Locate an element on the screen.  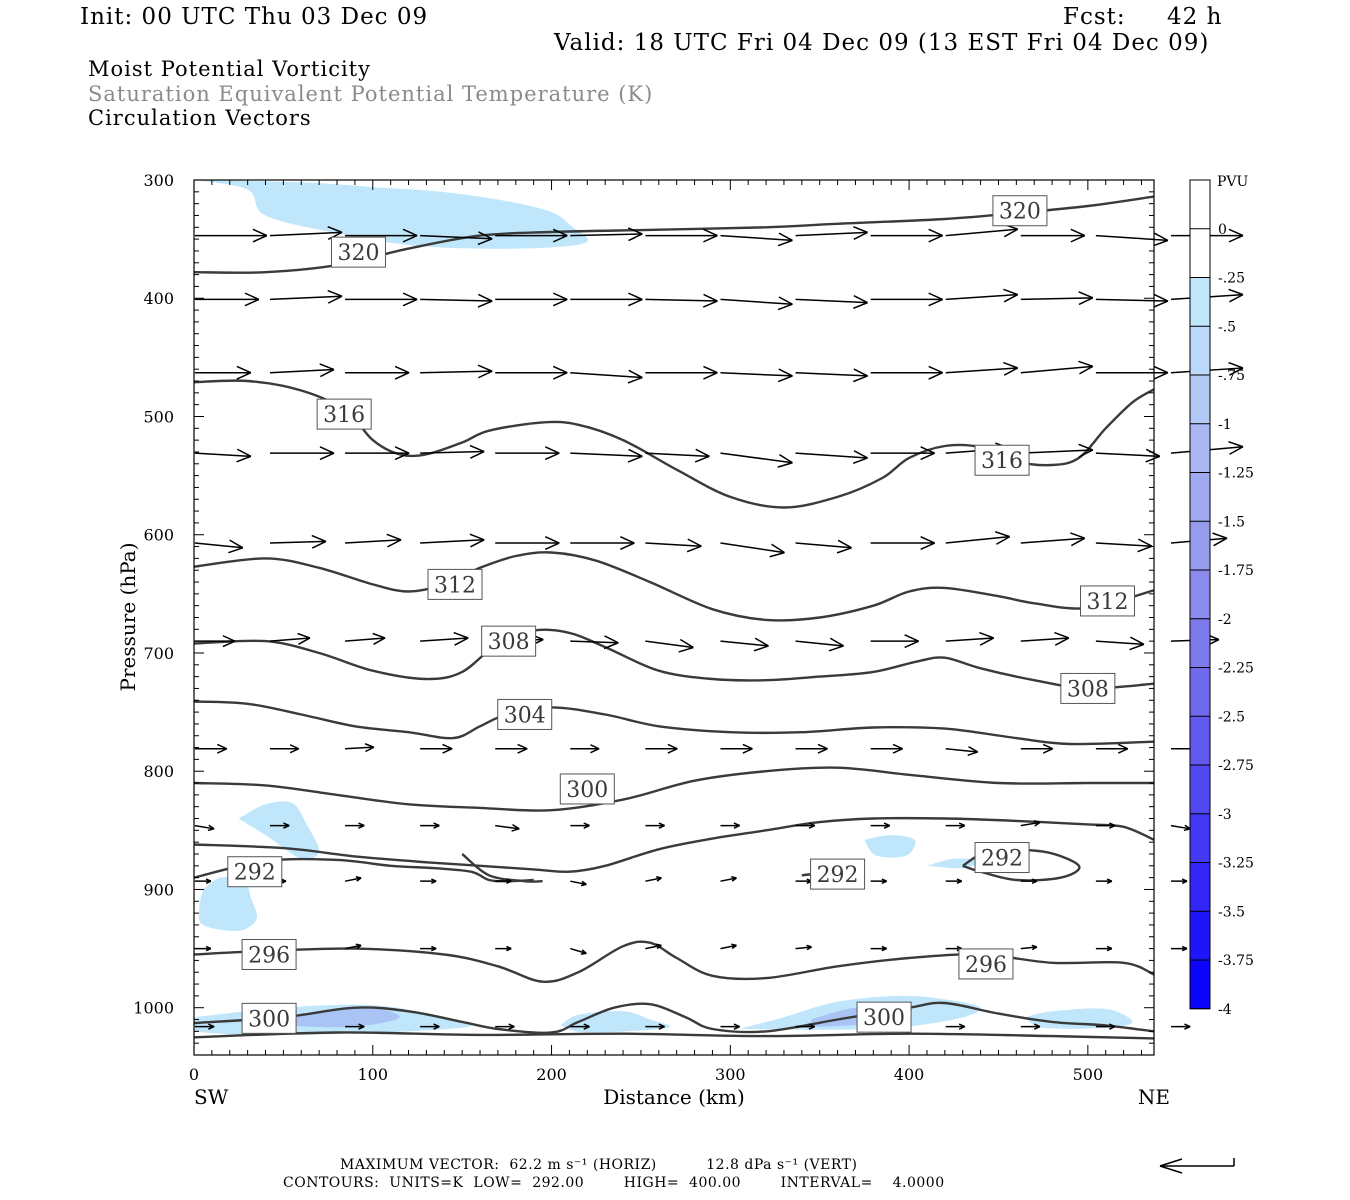
colorbar-label: -3.75 is located at coordinates (1236, 961).